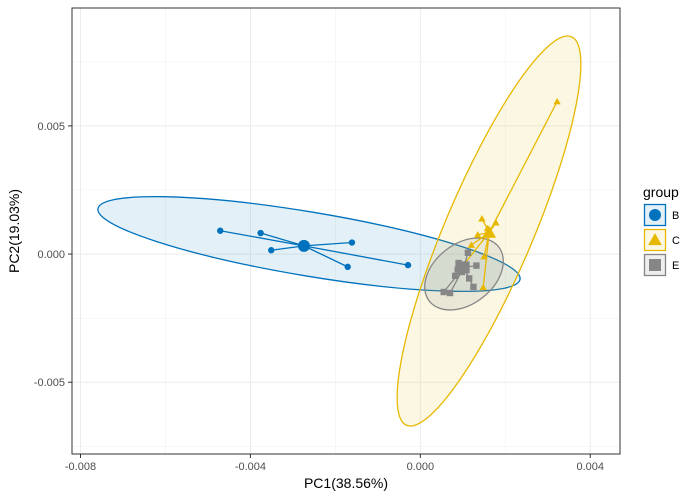 The image size is (700, 500). I want to click on legend-title: group, so click(661, 192).